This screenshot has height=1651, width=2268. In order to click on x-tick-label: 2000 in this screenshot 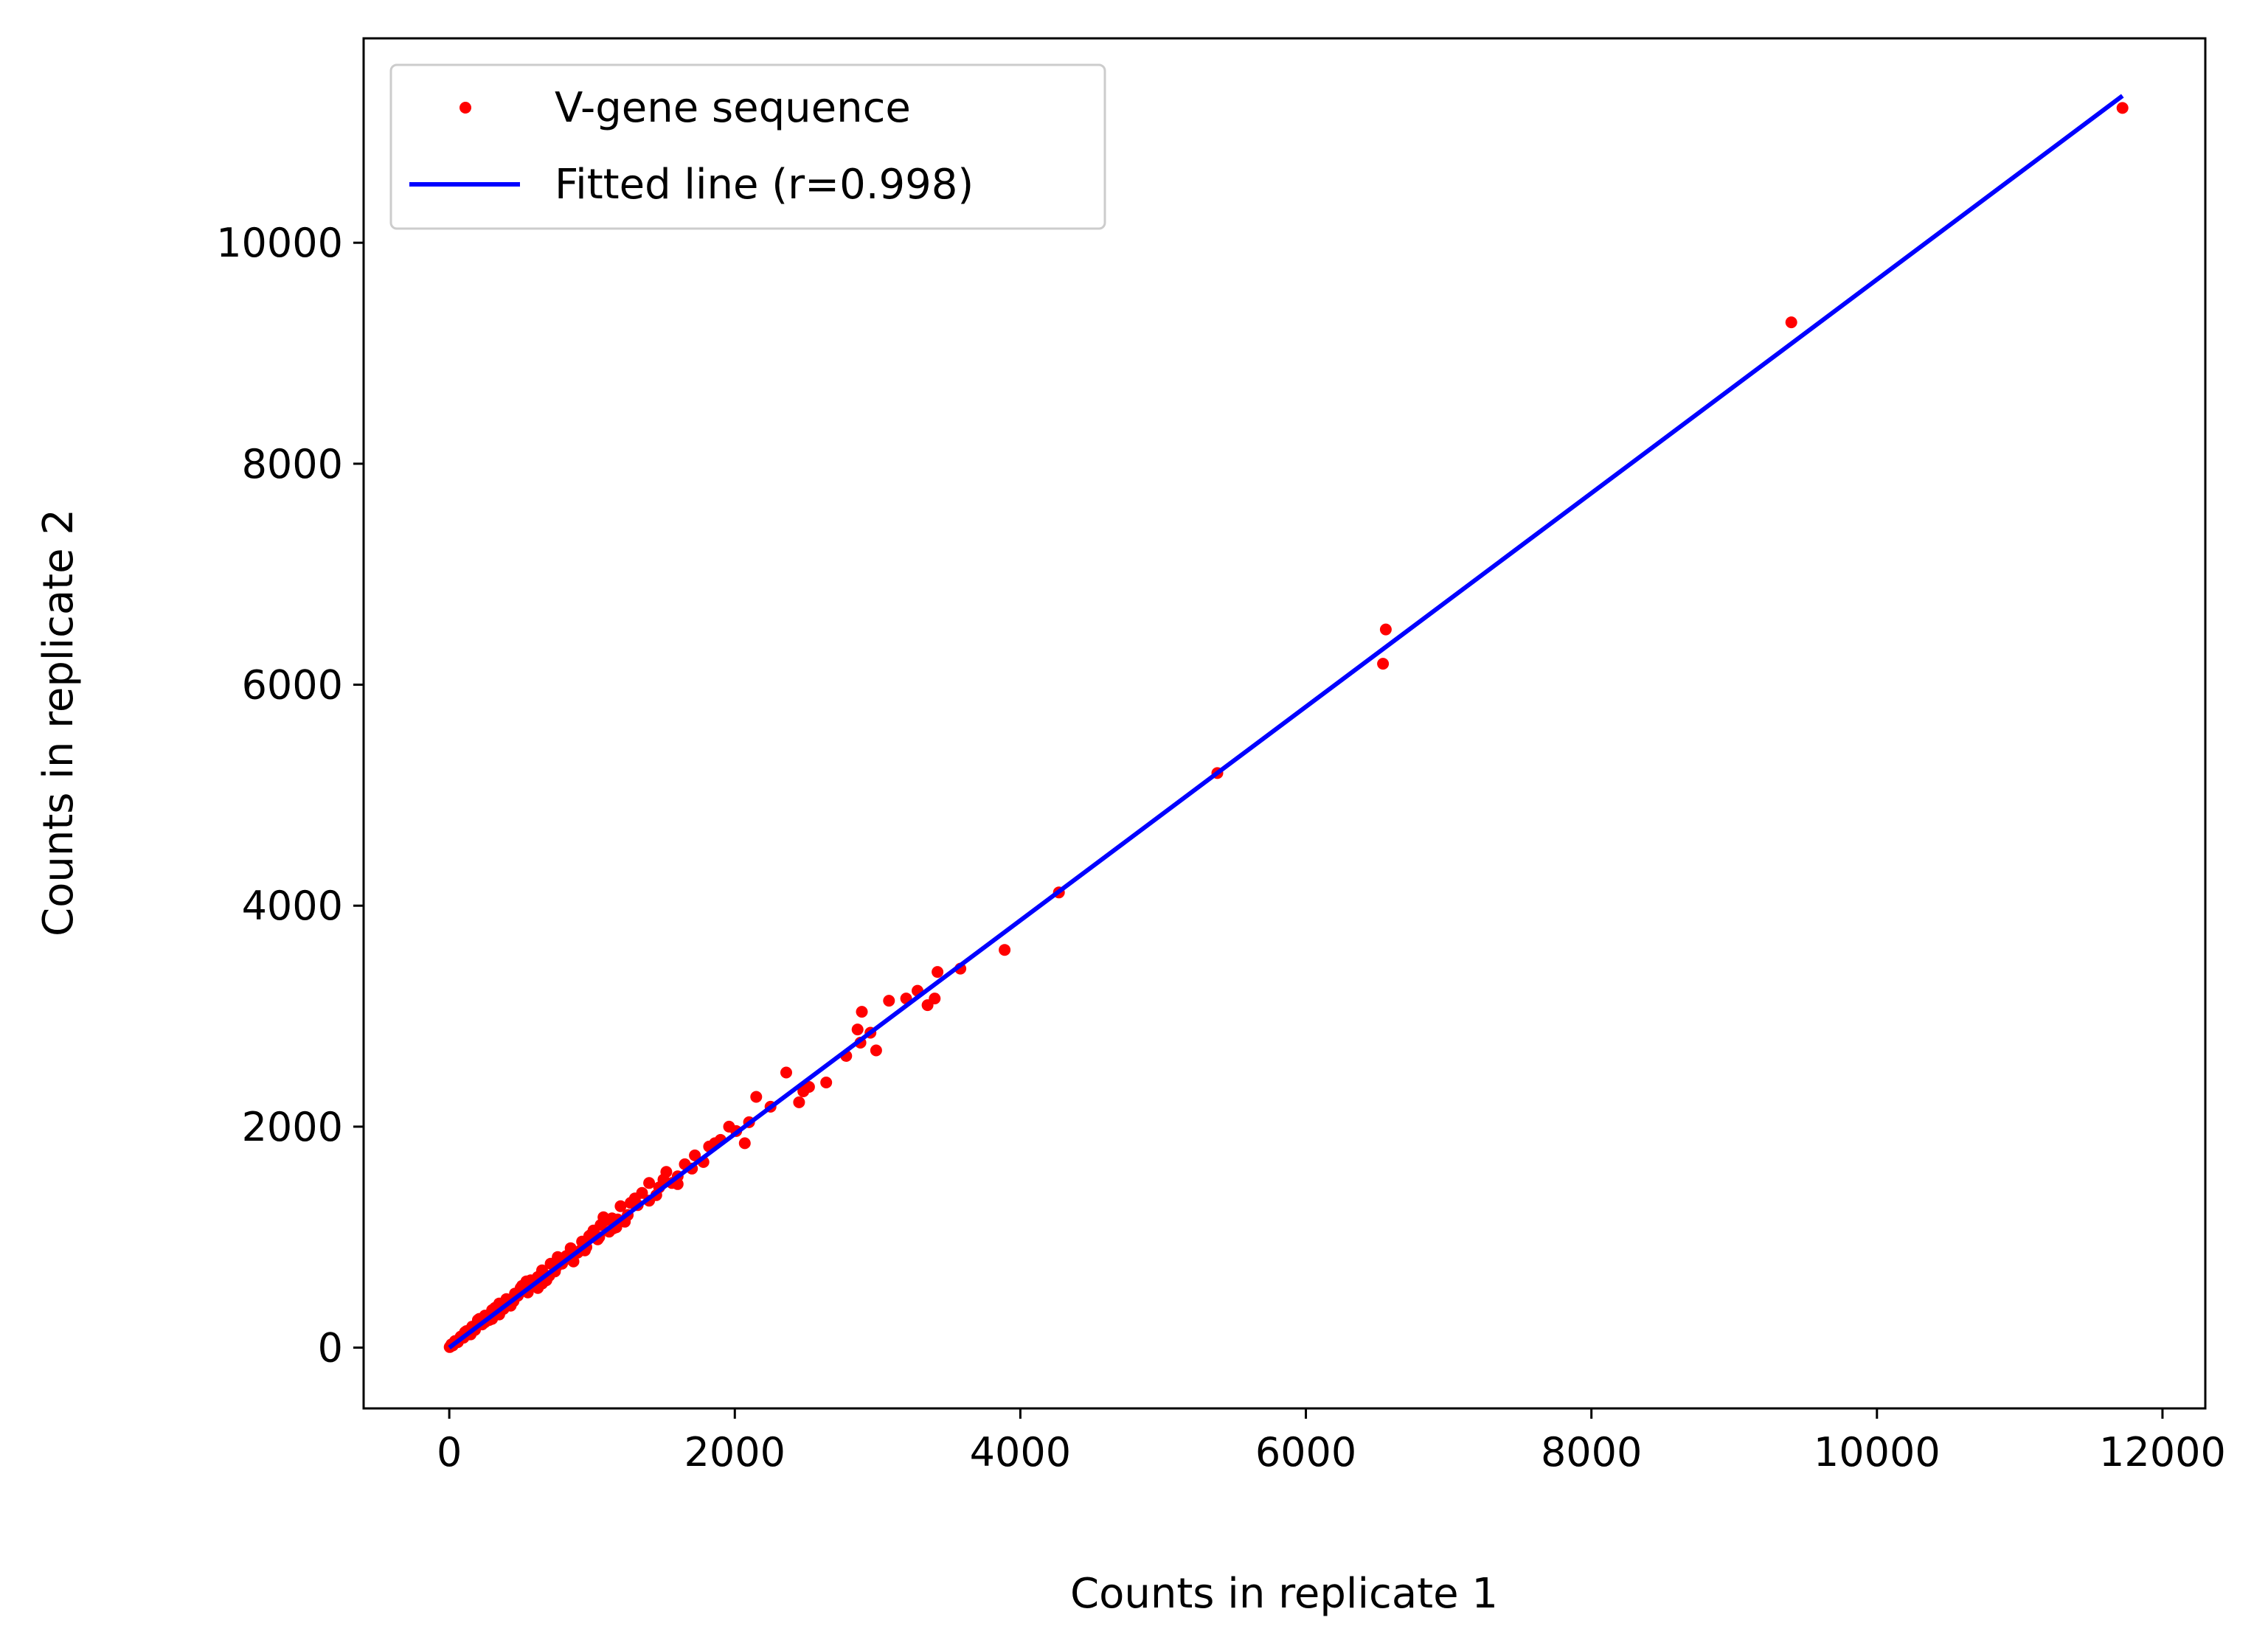, I will do `click(735, 1452)`.